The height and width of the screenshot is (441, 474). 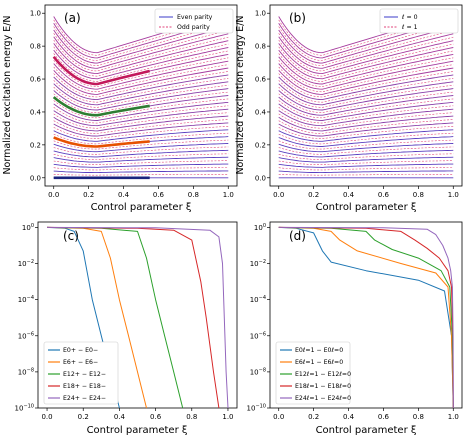 I want to click on y-tick-label: 10⁻², so click(x=26, y=263).